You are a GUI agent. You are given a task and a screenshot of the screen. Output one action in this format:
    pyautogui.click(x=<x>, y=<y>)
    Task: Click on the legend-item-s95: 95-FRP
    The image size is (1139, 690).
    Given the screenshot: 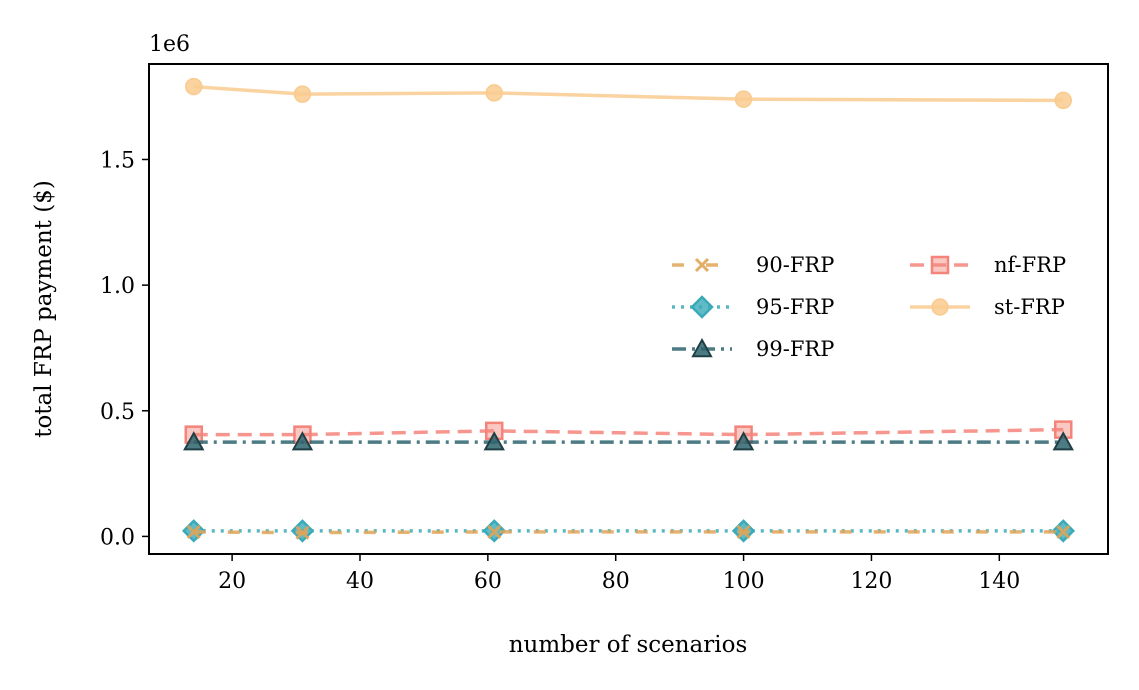 What is the action you would take?
    pyautogui.click(x=753, y=307)
    